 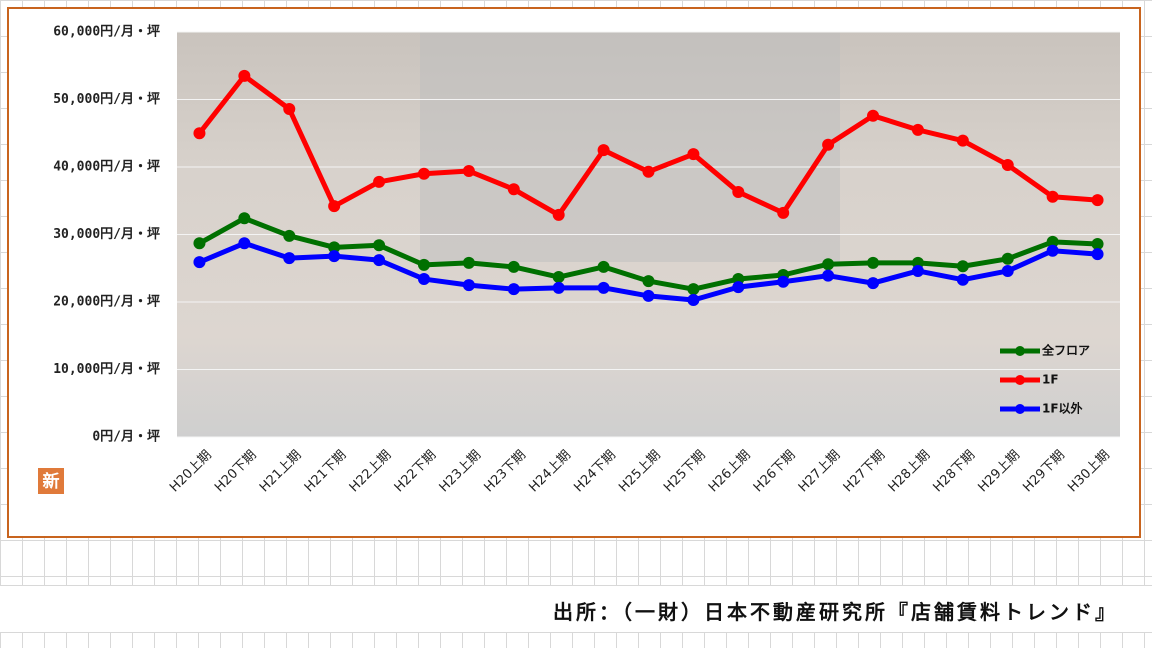 I want to click on legend: 全フロア 1F 1F以外, so click(x=1045, y=379).